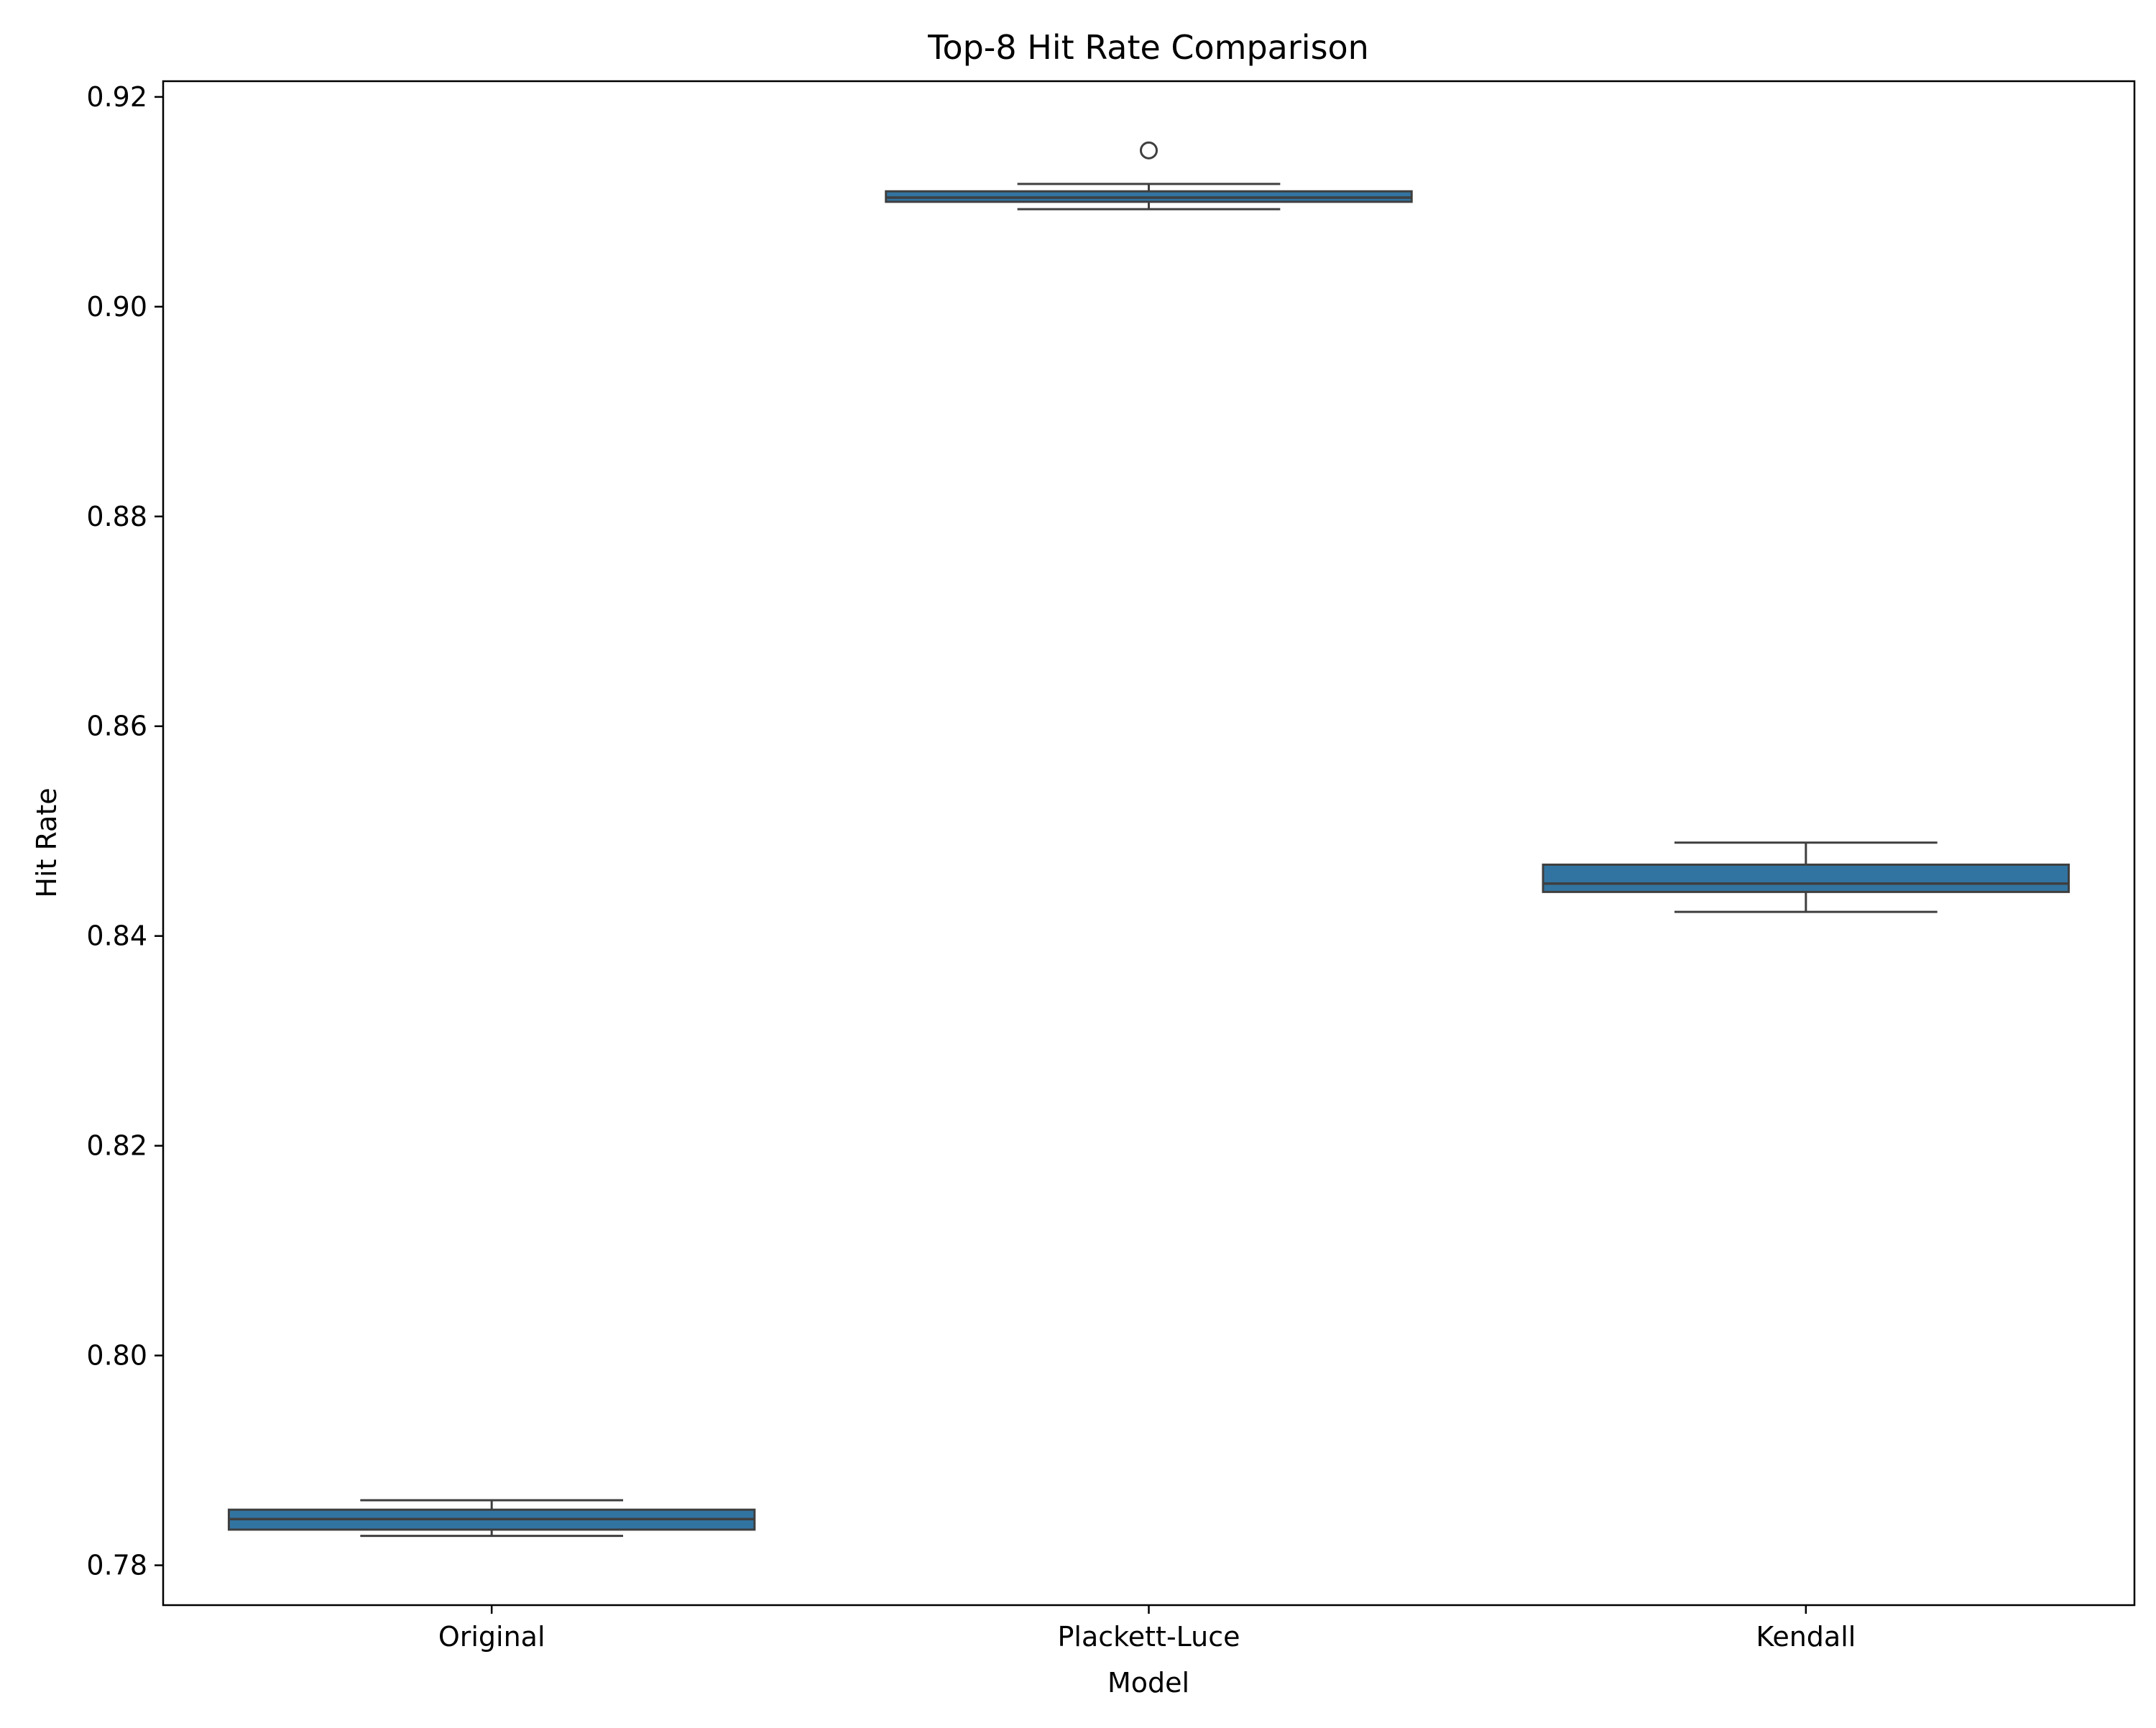 This screenshot has width=2156, height=1728. I want to click on outlier-point, so click(1149, 150).